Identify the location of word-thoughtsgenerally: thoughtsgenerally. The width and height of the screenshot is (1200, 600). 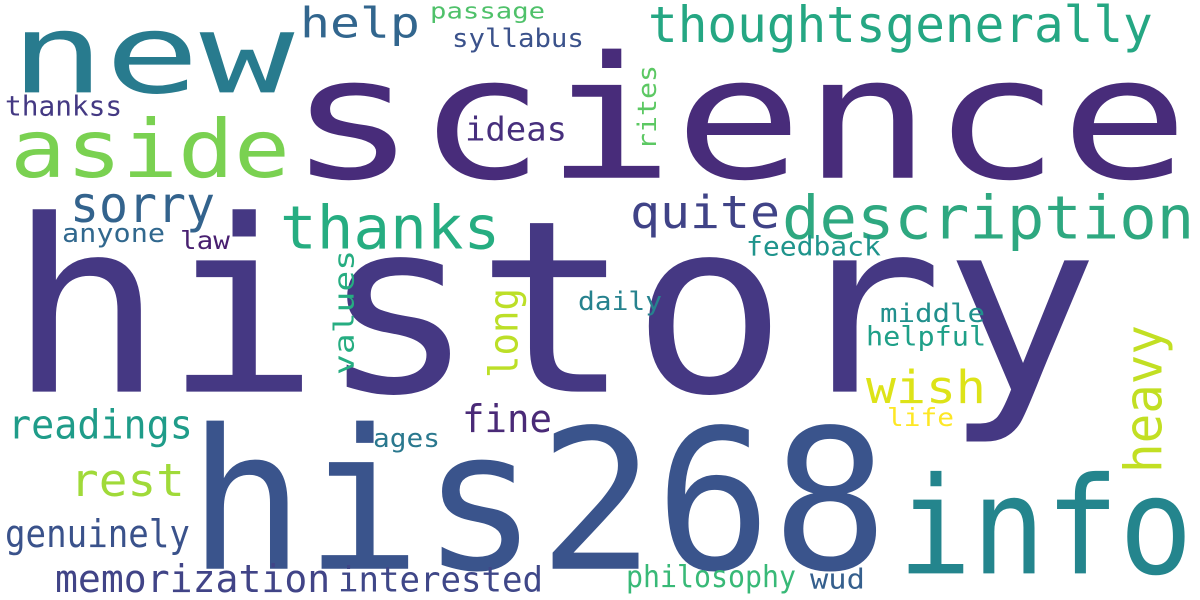
(900, 27).